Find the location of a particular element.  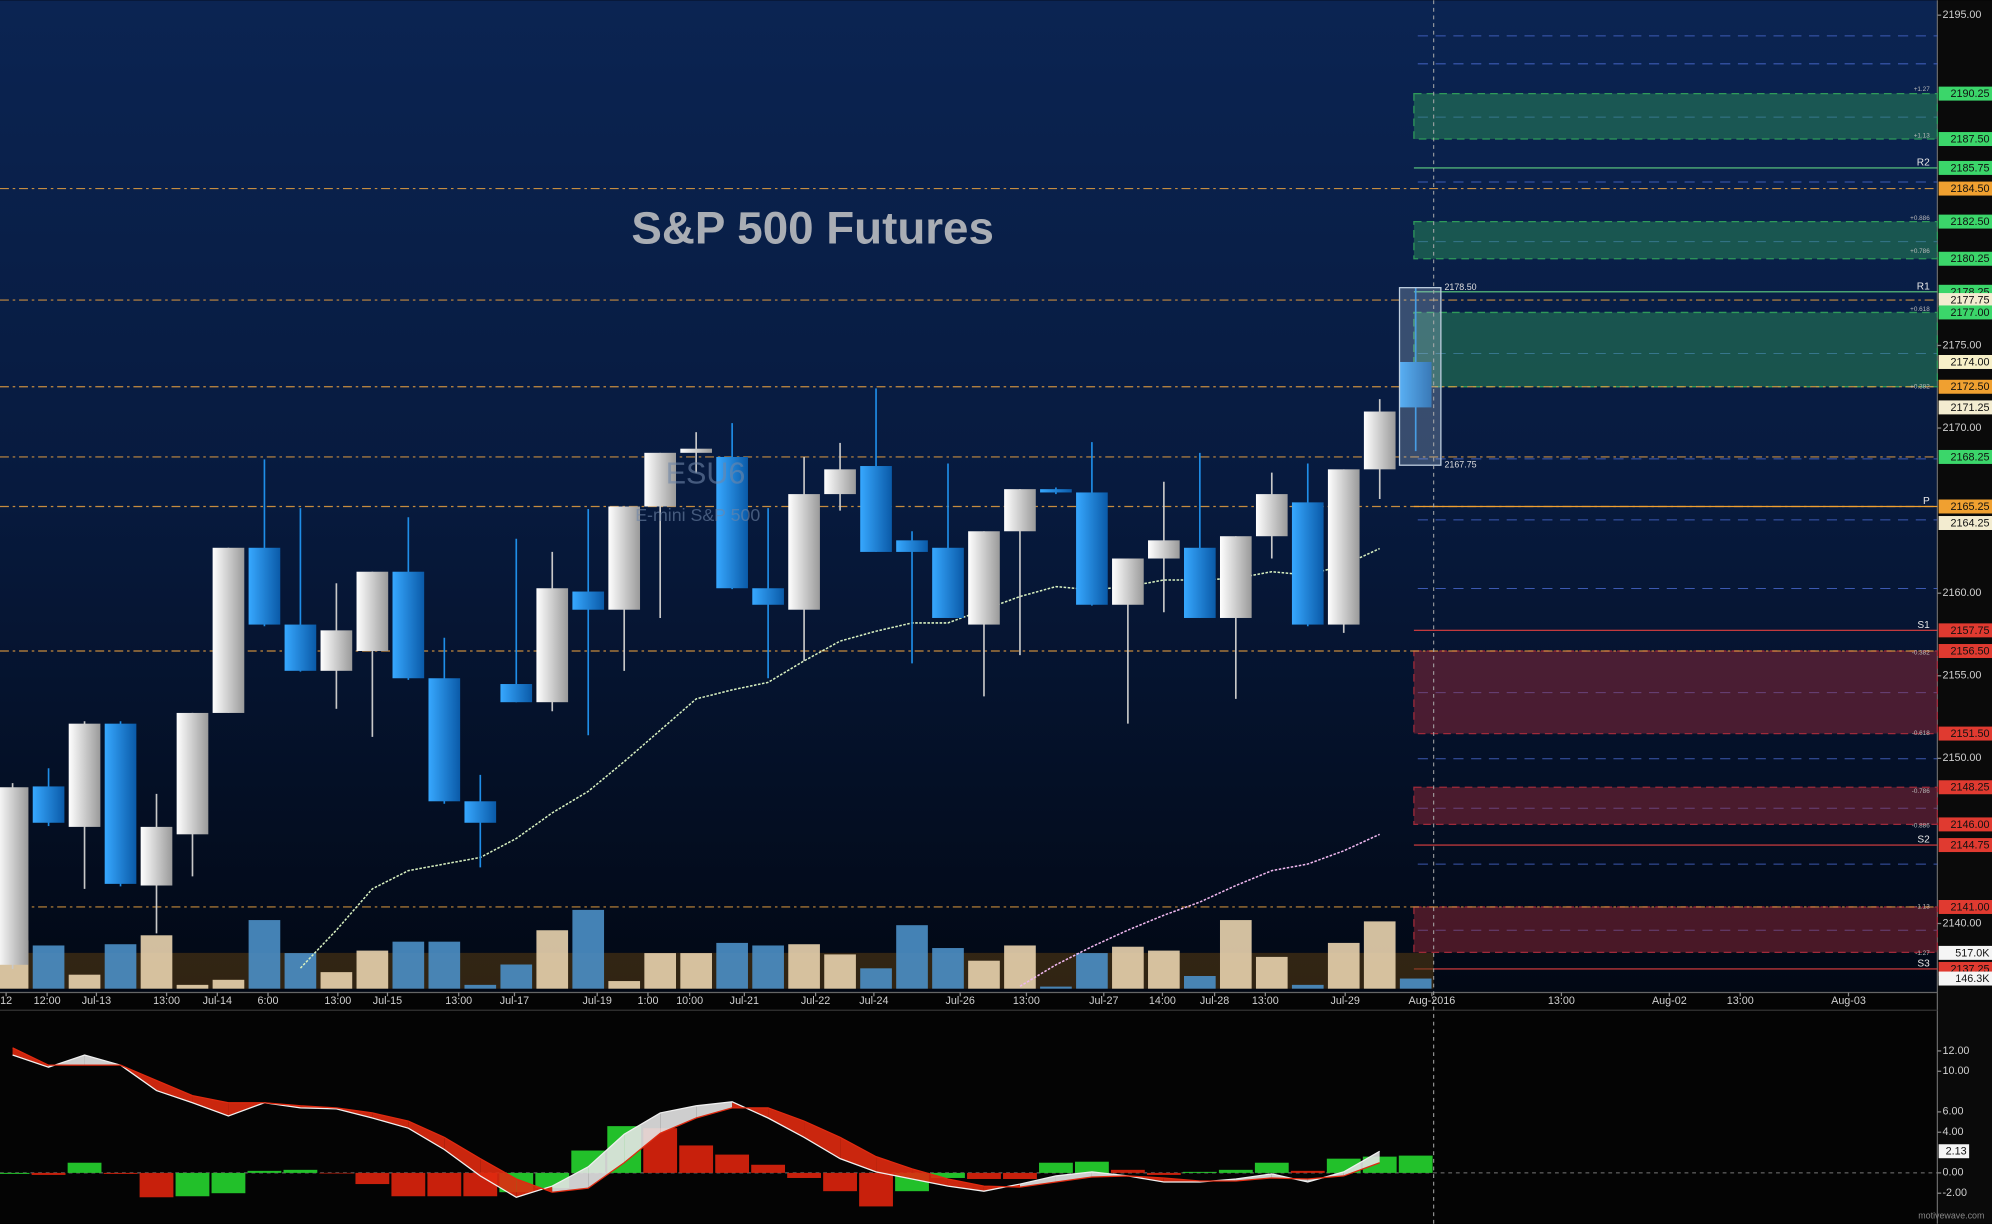

level-label: 2187.50 is located at coordinates (1969, 140).